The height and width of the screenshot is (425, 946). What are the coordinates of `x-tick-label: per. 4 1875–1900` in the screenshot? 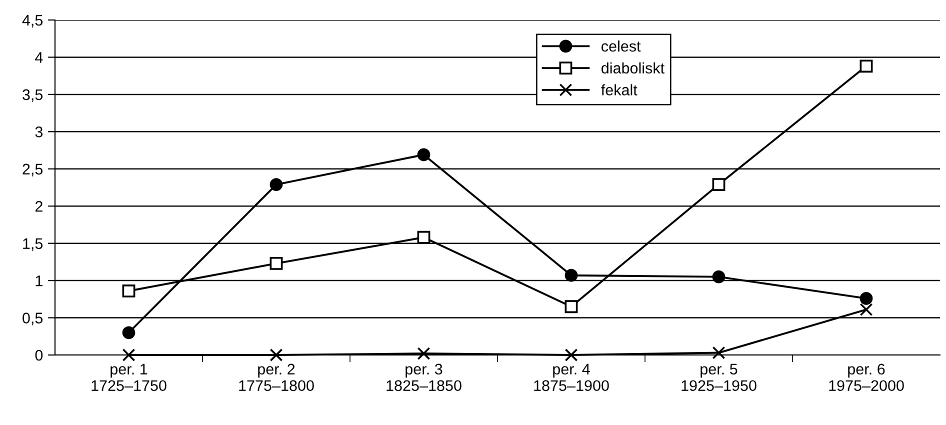 It's located at (571, 378).